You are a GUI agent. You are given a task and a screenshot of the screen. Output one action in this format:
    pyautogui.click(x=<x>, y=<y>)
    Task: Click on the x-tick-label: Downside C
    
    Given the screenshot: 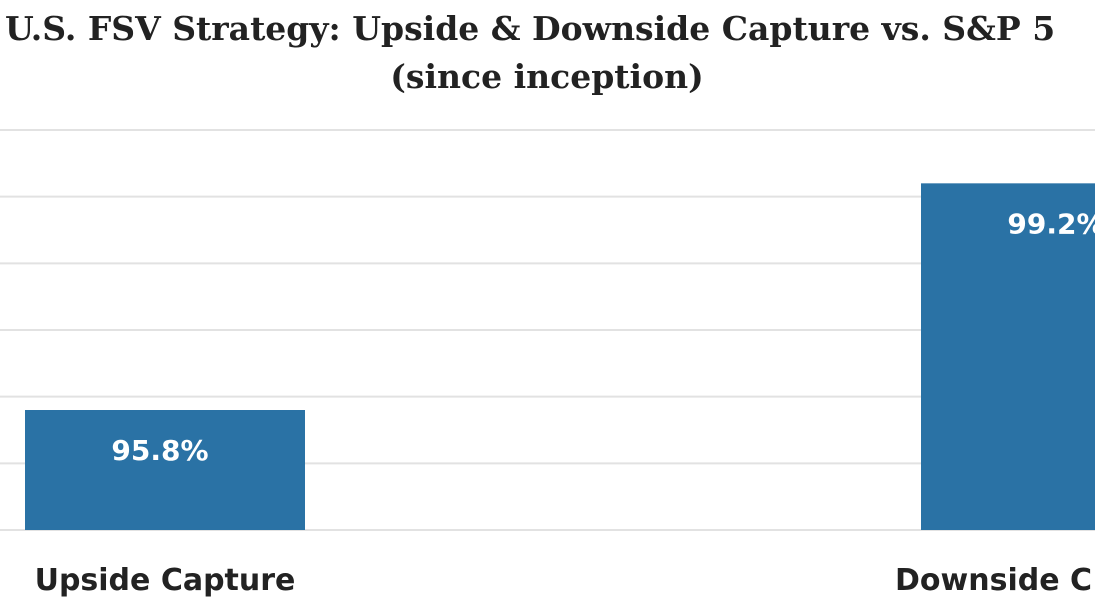 What is the action you would take?
    pyautogui.click(x=993, y=580)
    